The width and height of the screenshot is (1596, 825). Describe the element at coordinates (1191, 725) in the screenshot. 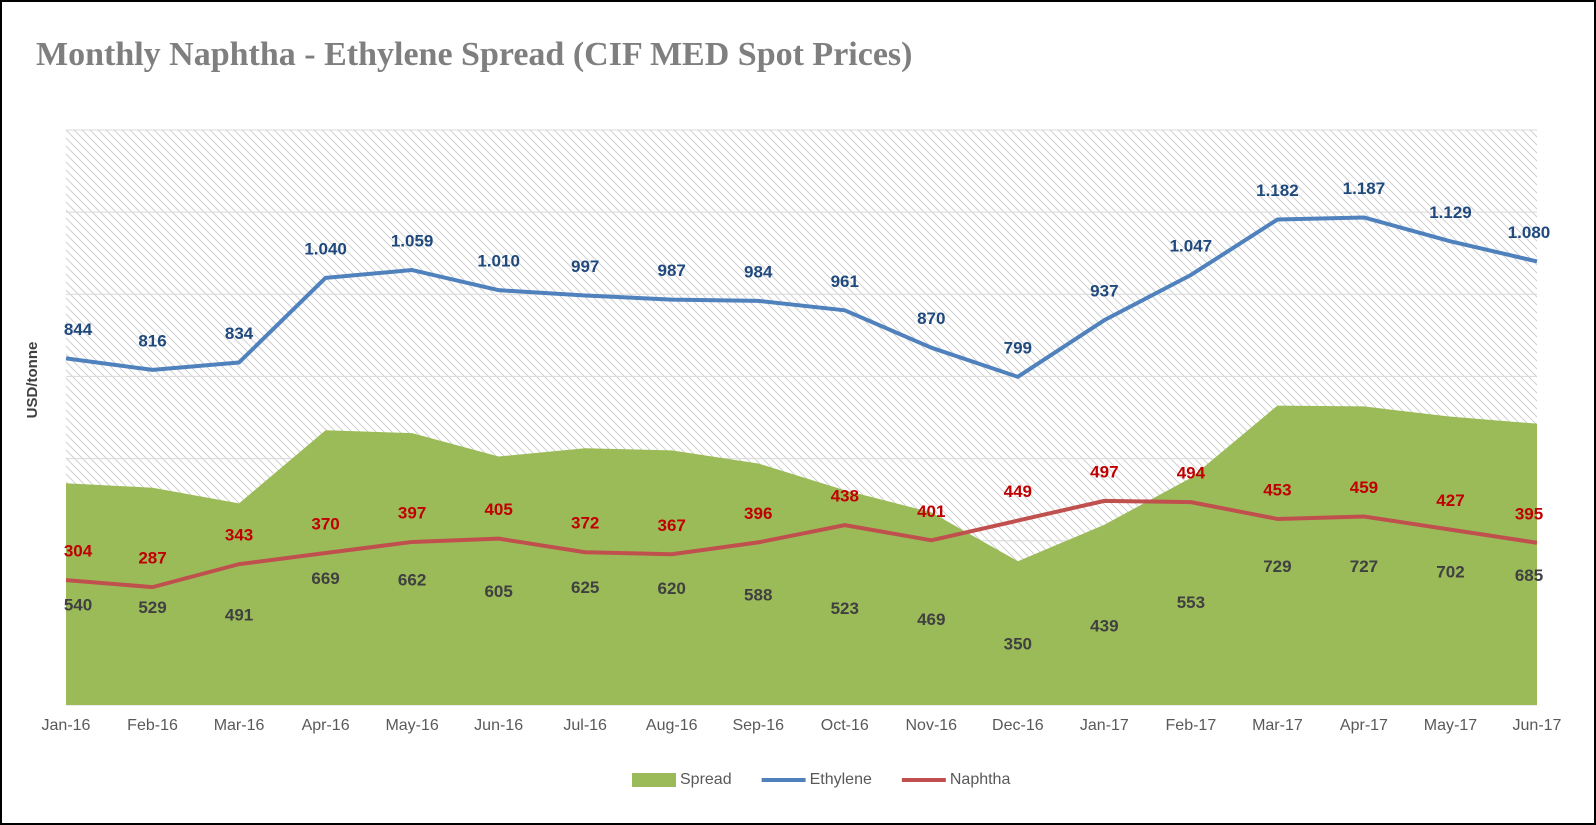

I see `x-tick-label: Feb-17` at that location.